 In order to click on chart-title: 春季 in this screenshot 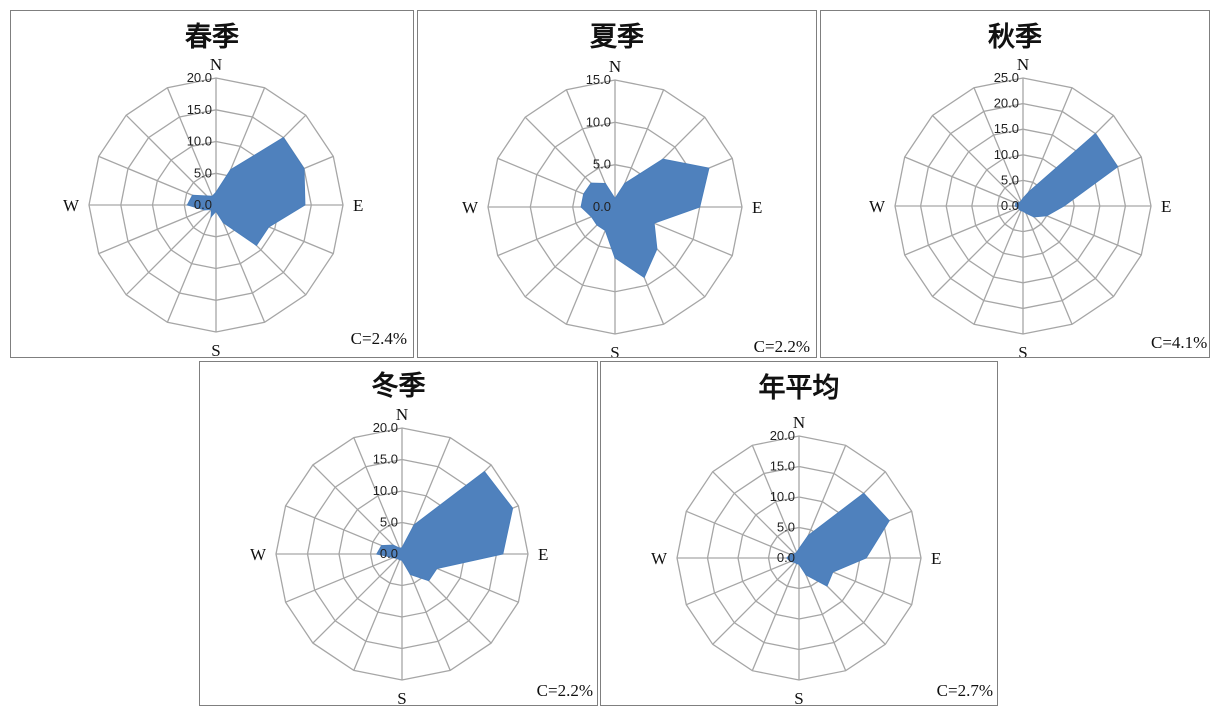, I will do `click(212, 37)`.